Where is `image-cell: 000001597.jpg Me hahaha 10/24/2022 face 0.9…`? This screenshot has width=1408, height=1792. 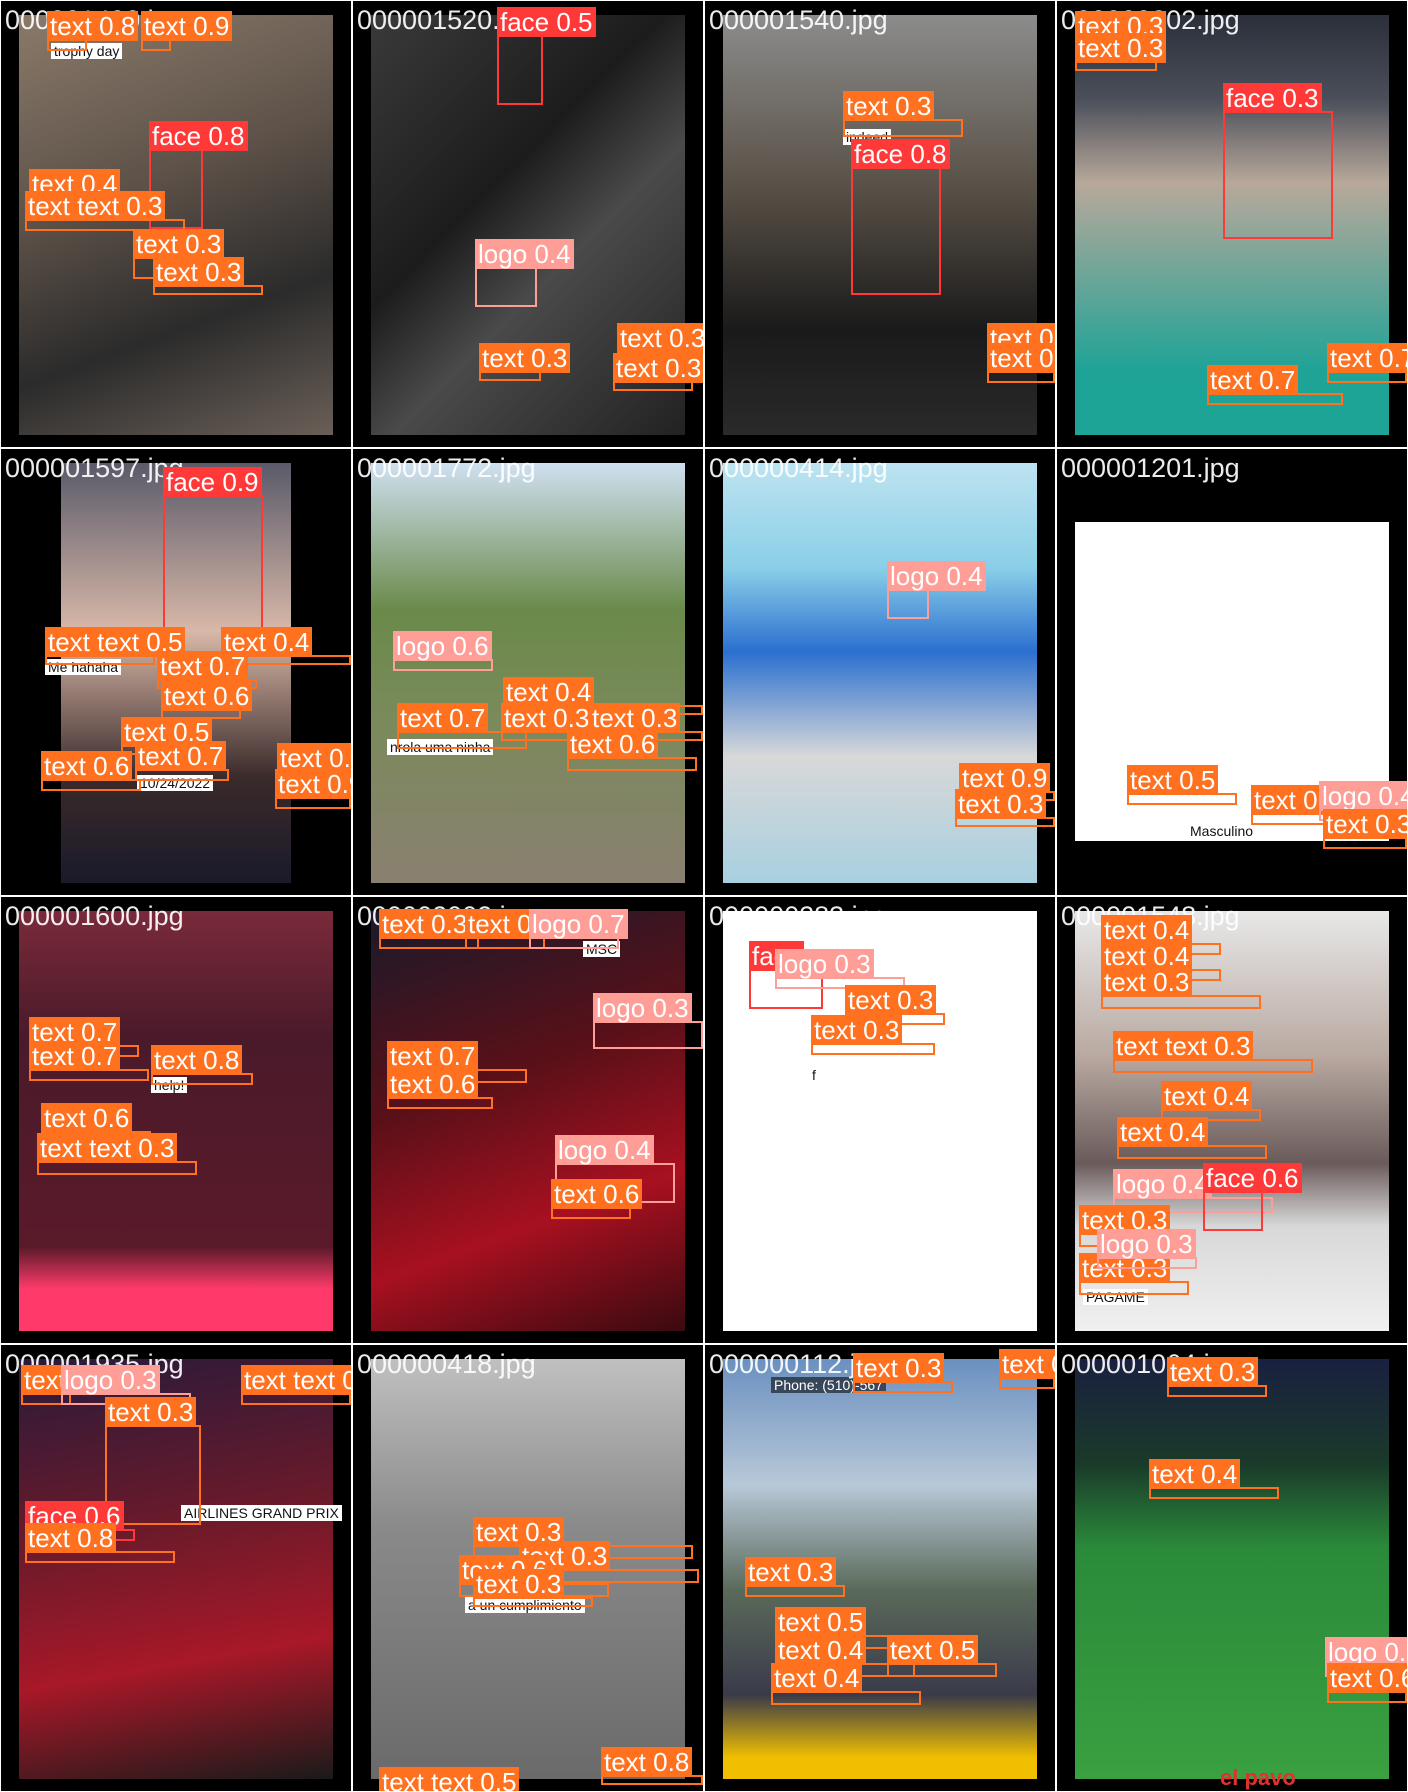
image-cell: 000001597.jpg Me hahaha 10/24/2022 face 0.9… is located at coordinates (176, 672).